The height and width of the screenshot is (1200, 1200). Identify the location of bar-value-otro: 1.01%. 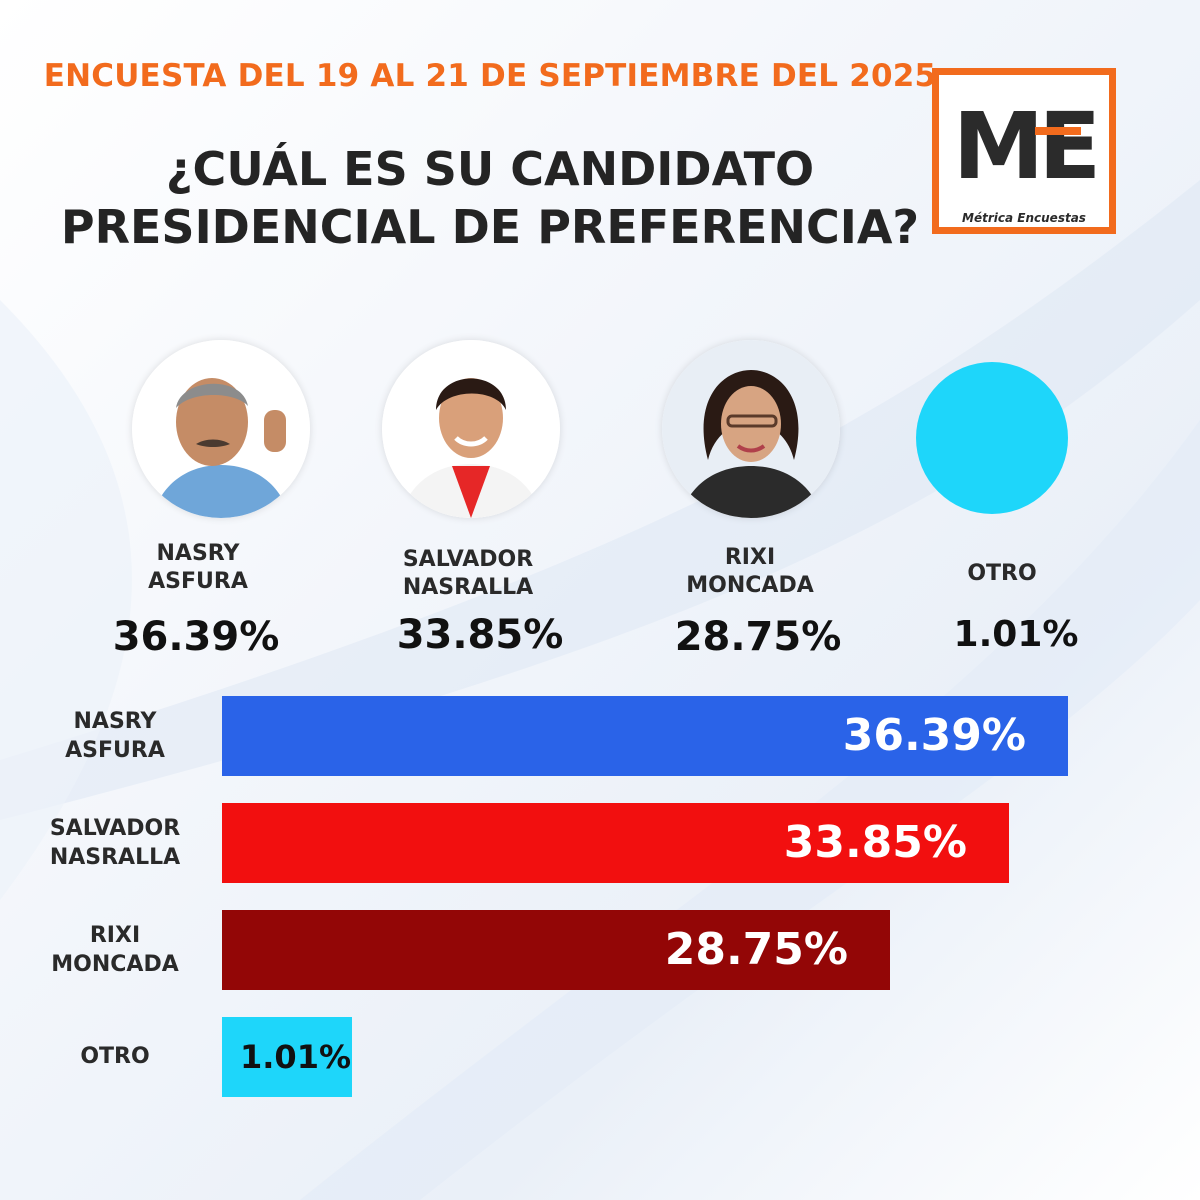
(296, 1057).